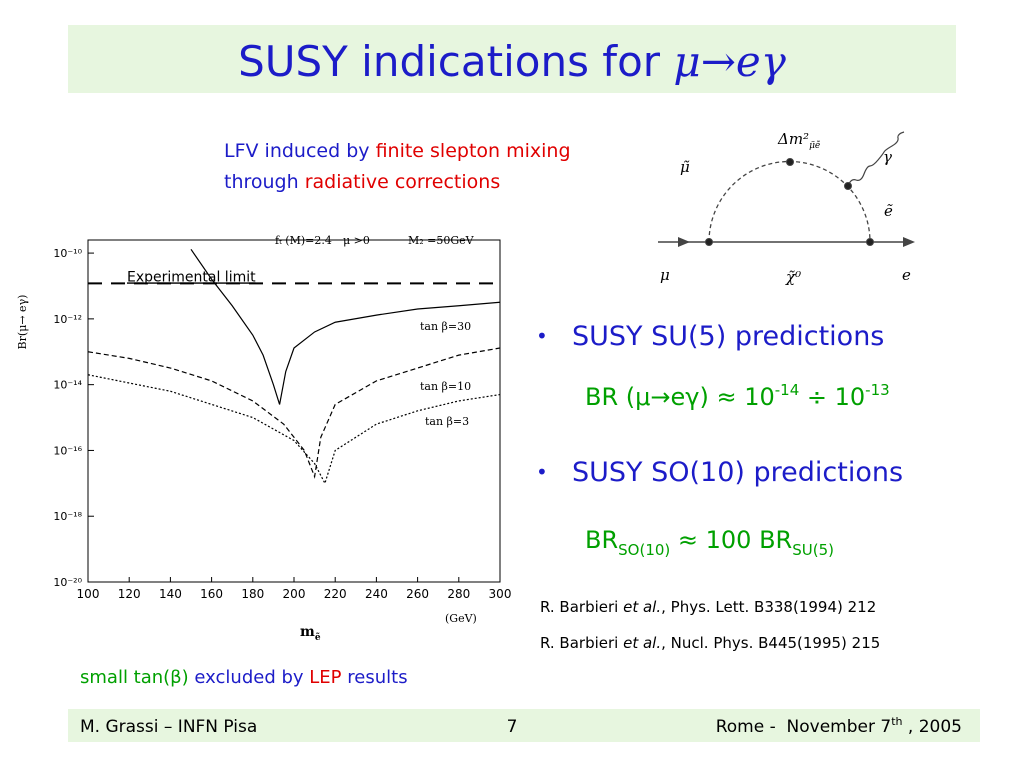 This screenshot has width=1024, height=768. Describe the element at coordinates (512, 727) in the screenshot. I see `footer-page: 7` at that location.